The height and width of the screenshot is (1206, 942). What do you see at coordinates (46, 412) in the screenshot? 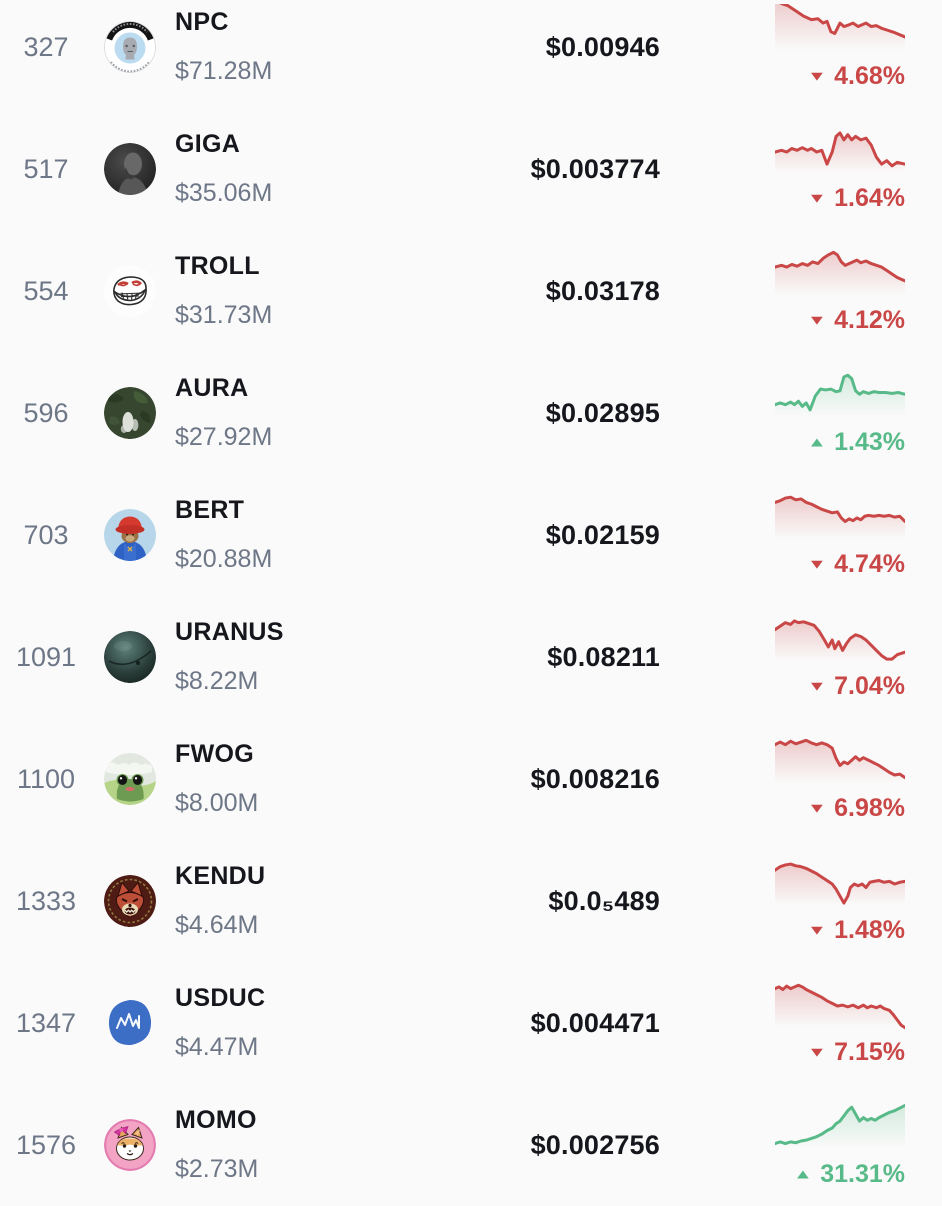
I see `token-rank: 596` at bounding box center [46, 412].